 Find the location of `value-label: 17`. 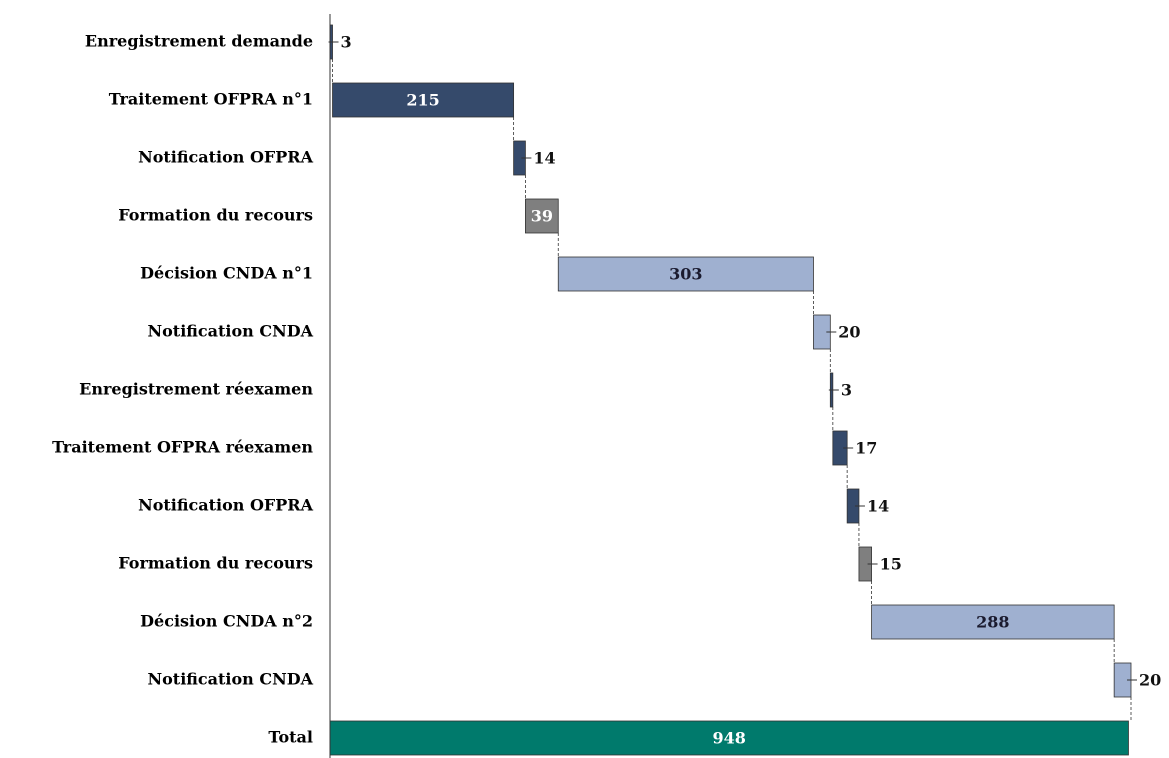

value-label: 17 is located at coordinates (866, 448).